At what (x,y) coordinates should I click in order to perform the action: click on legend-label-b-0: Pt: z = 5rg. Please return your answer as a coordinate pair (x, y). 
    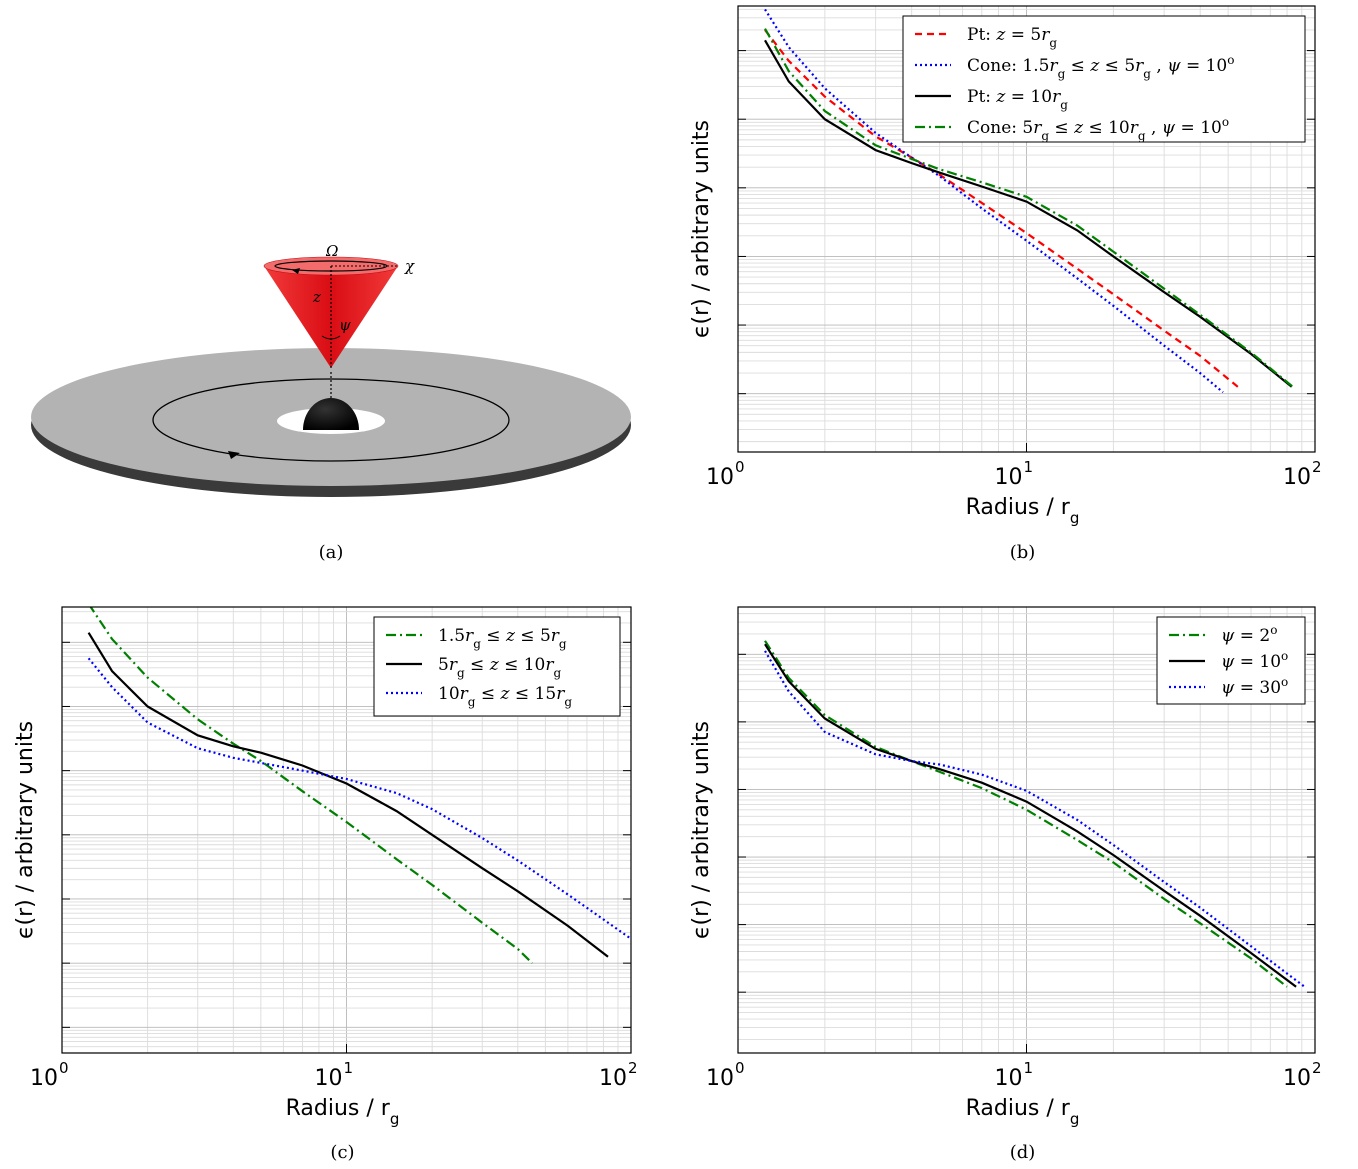
    Looking at the image, I should click on (1012, 37).